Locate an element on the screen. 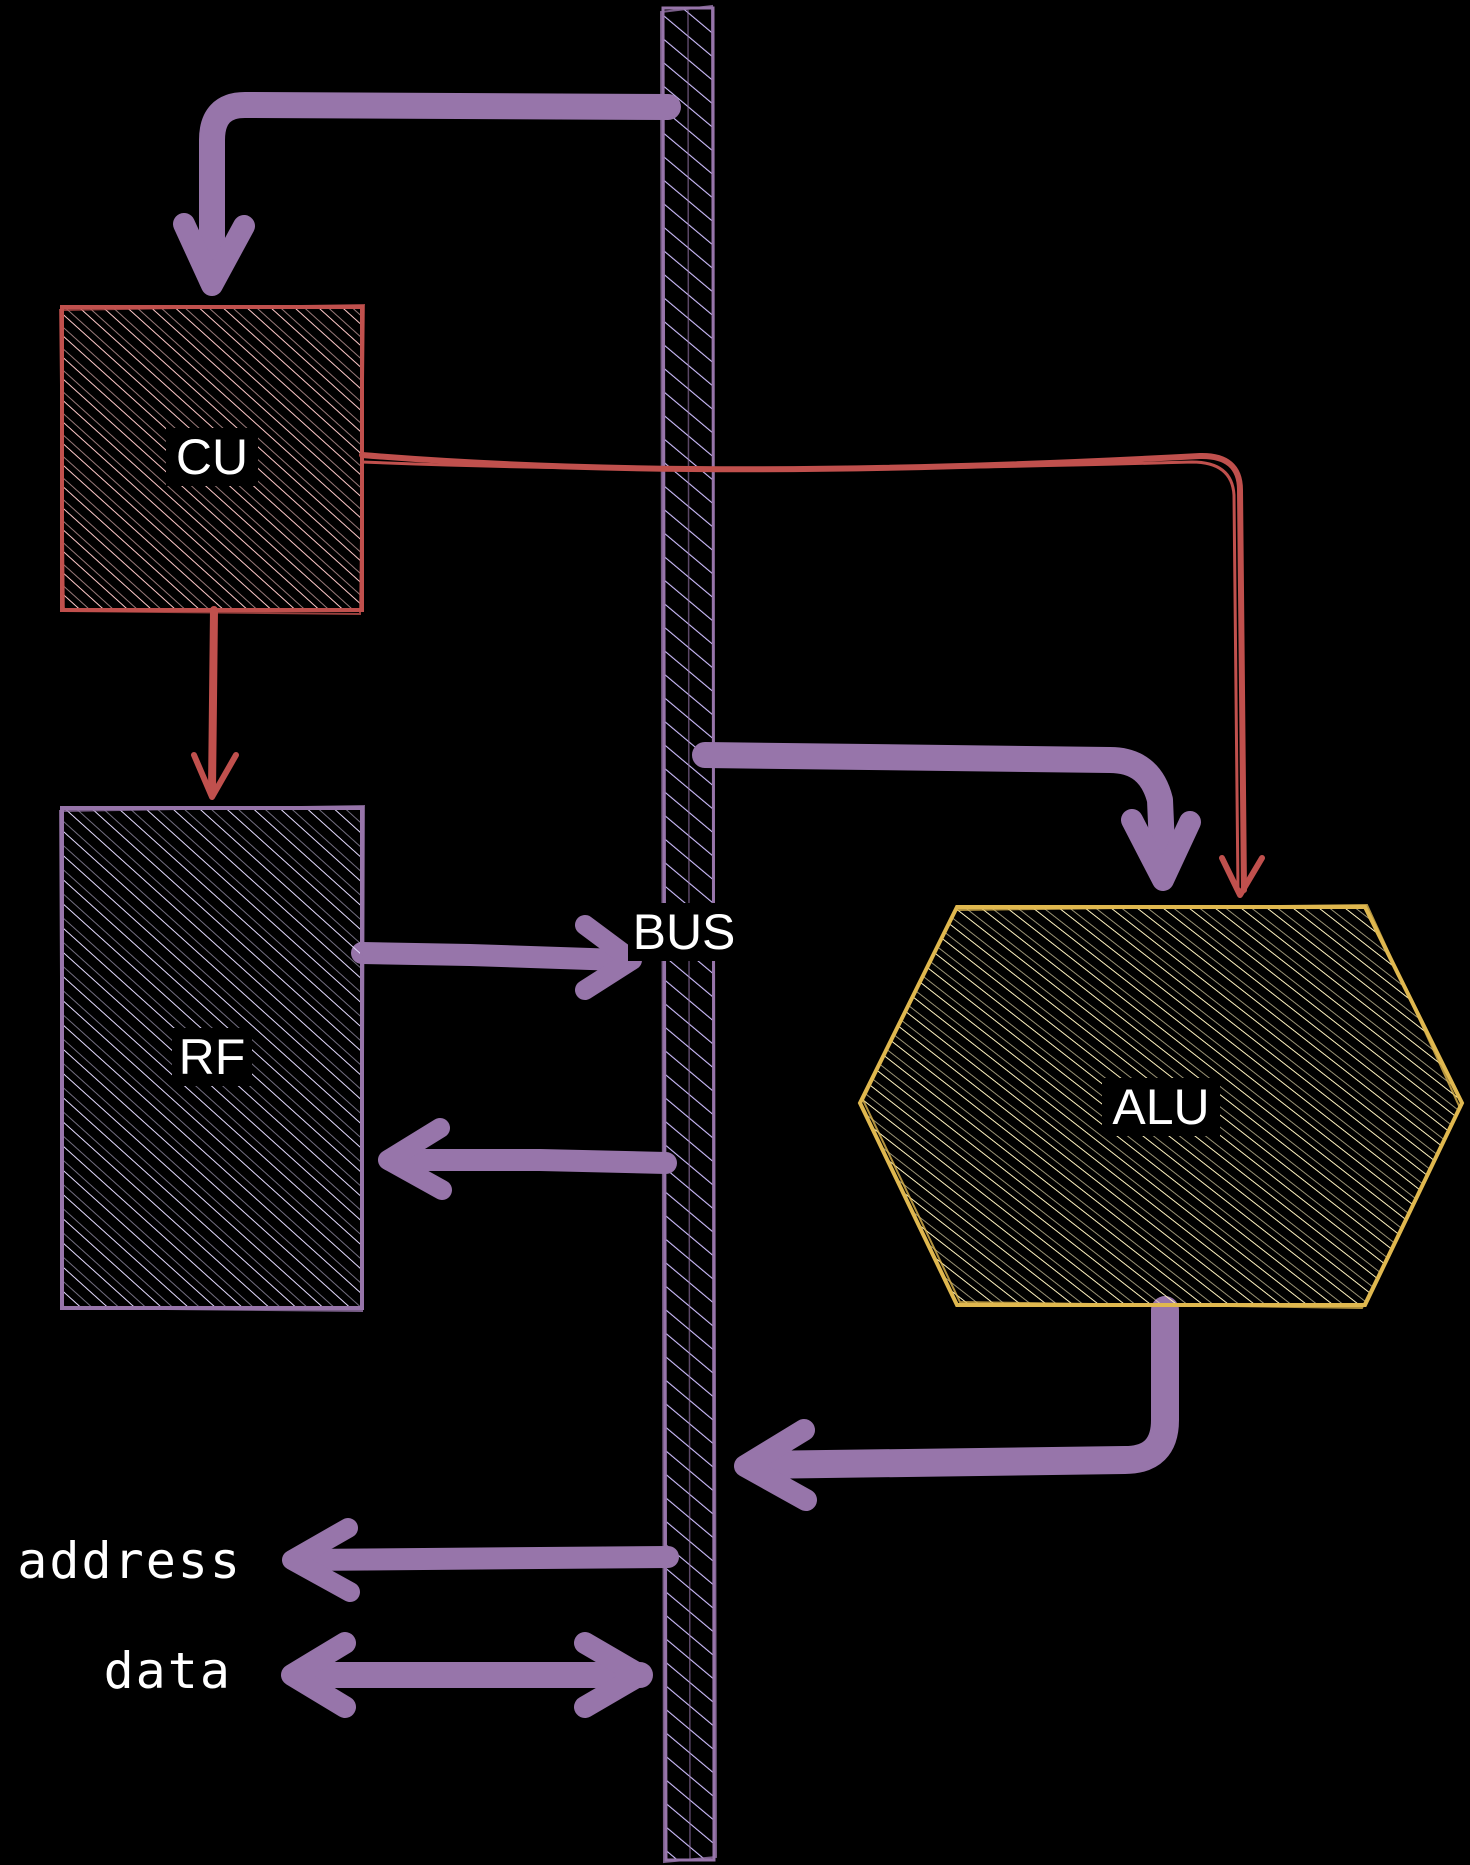  bus-label: BUS is located at coordinates (684, 932).